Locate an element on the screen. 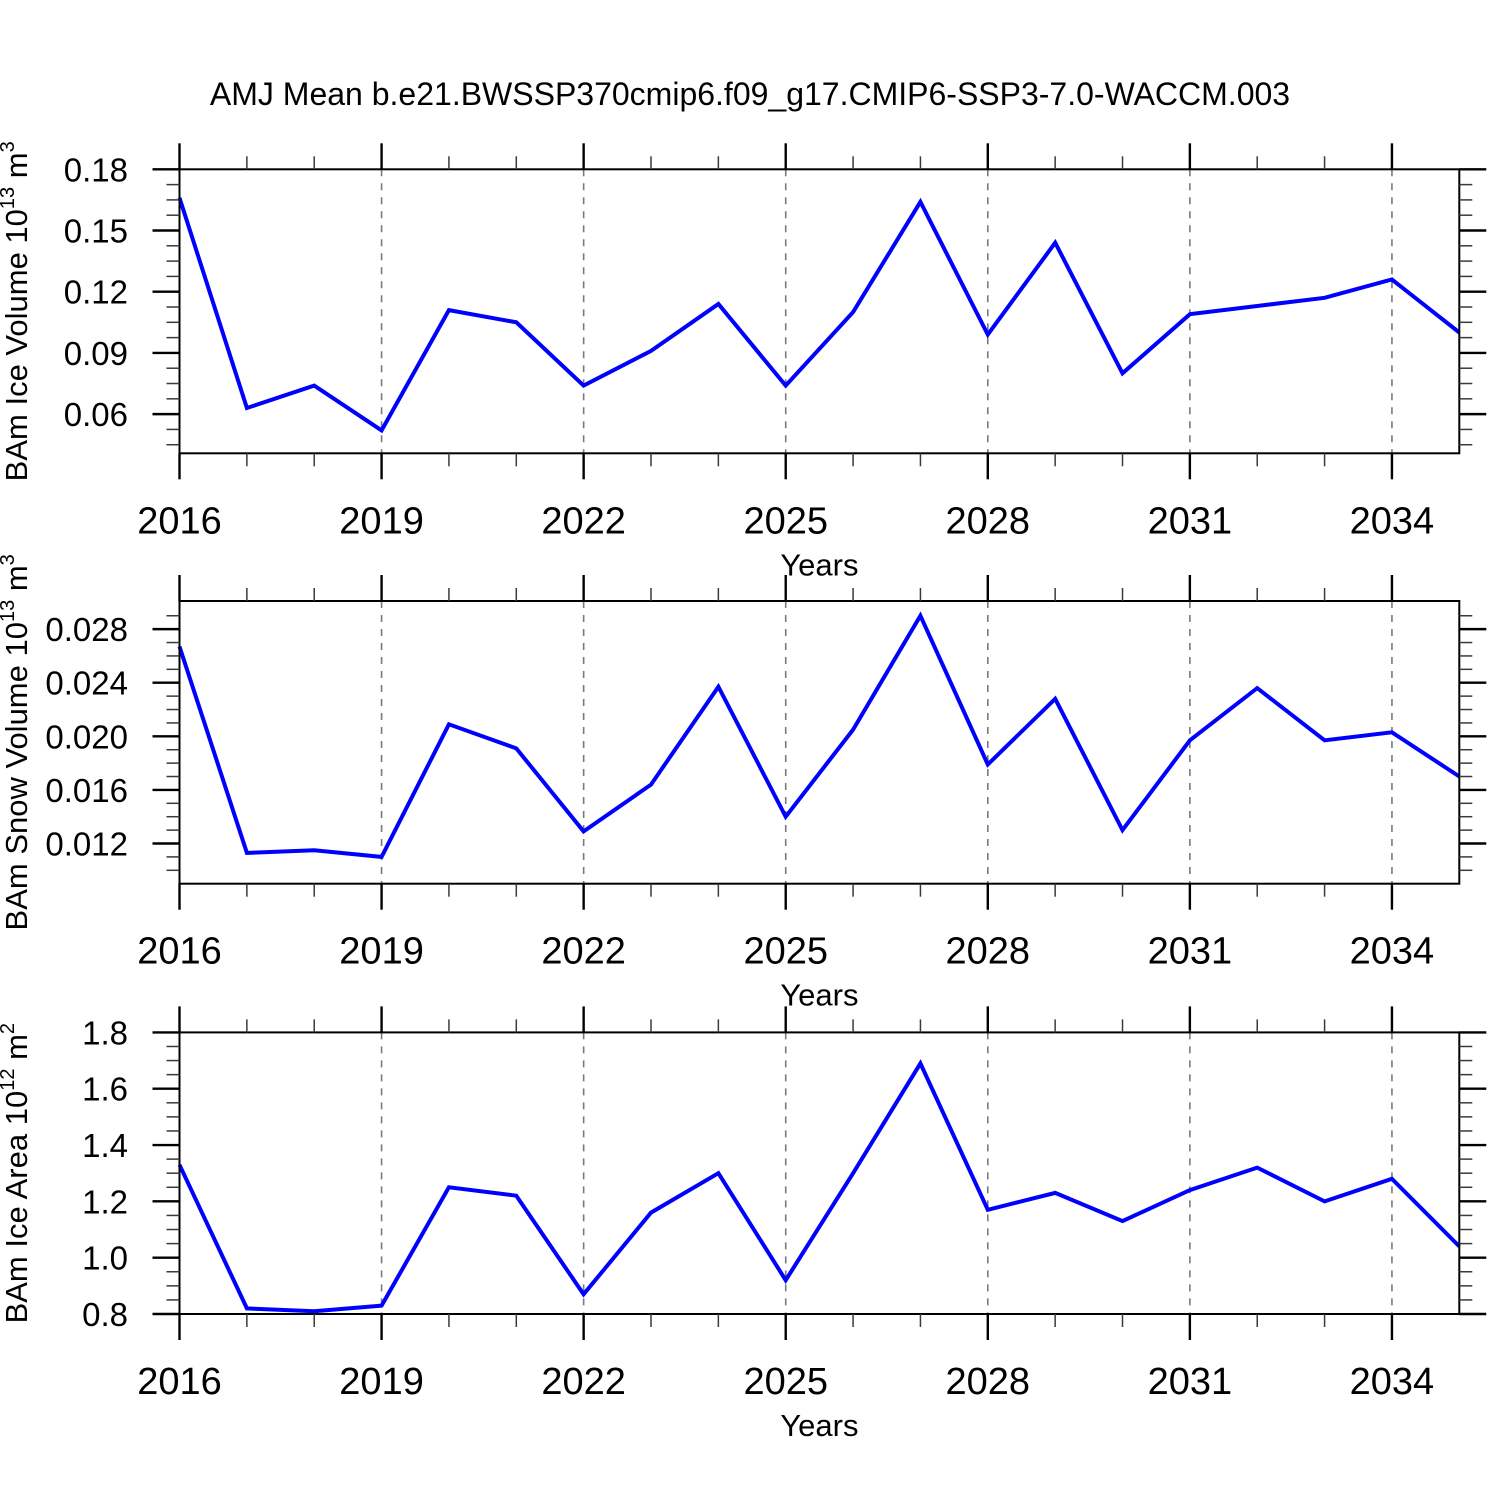 The width and height of the screenshot is (1500, 1500). y-tick-label: 1.0 is located at coordinates (105, 1258).